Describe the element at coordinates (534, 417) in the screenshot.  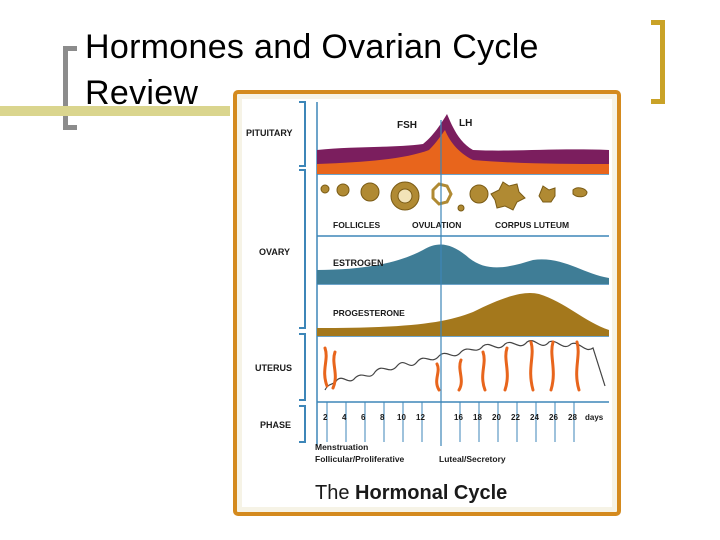
I see `day-24: 24` at that location.